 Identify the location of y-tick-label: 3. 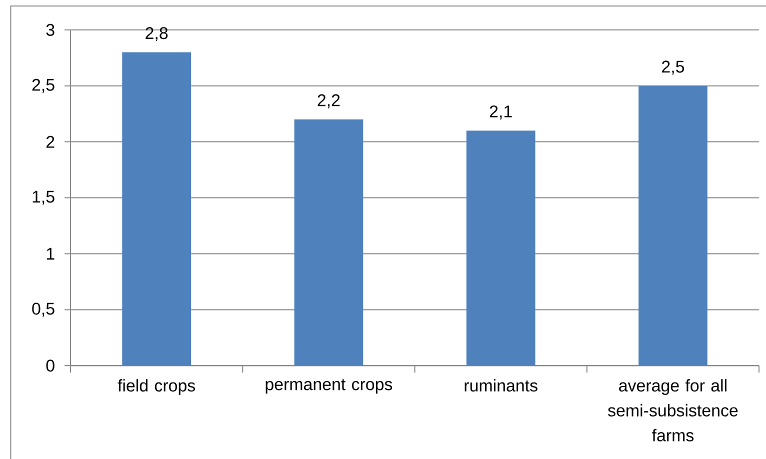
(50, 30).